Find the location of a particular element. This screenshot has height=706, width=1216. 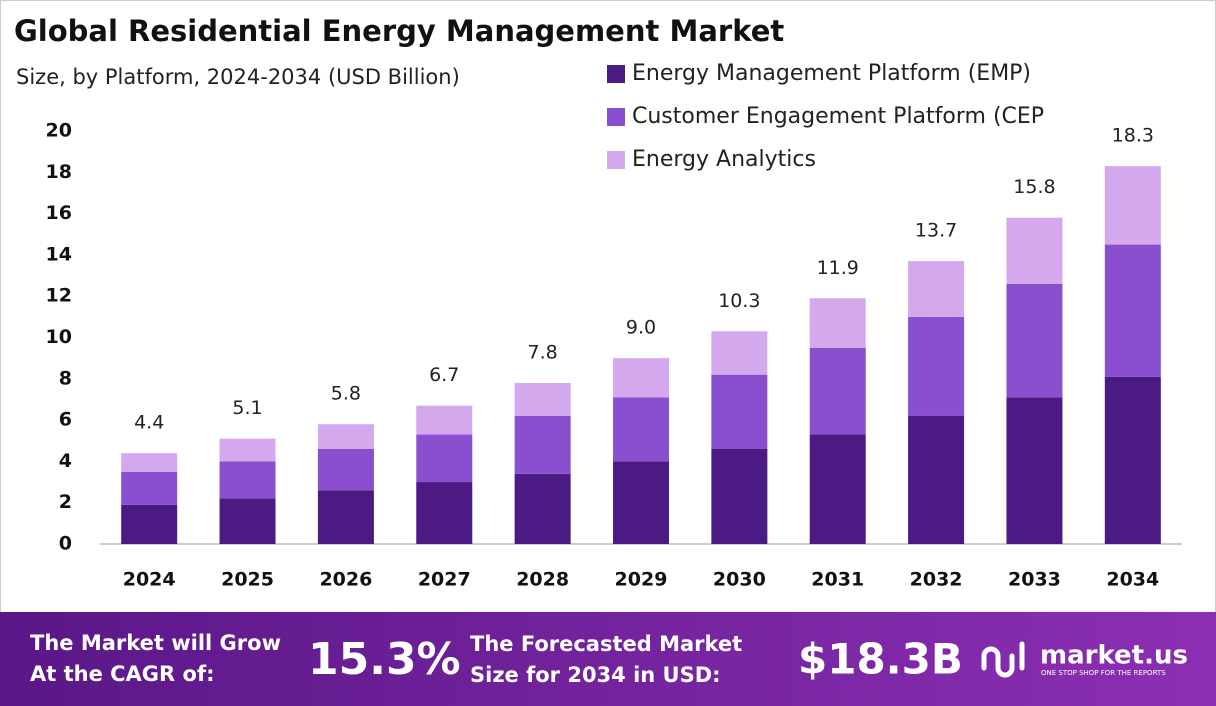

y-tick-label: 2 is located at coordinates (65, 502).